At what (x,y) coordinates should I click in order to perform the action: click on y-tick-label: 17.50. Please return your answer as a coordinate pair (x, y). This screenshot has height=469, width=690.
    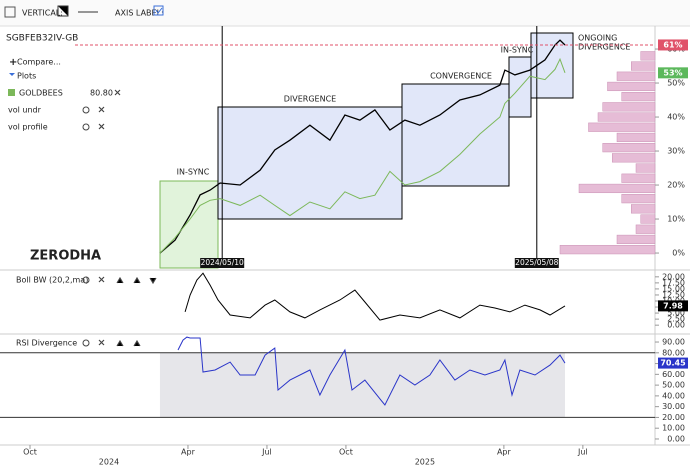
    Looking at the image, I should click on (673, 282).